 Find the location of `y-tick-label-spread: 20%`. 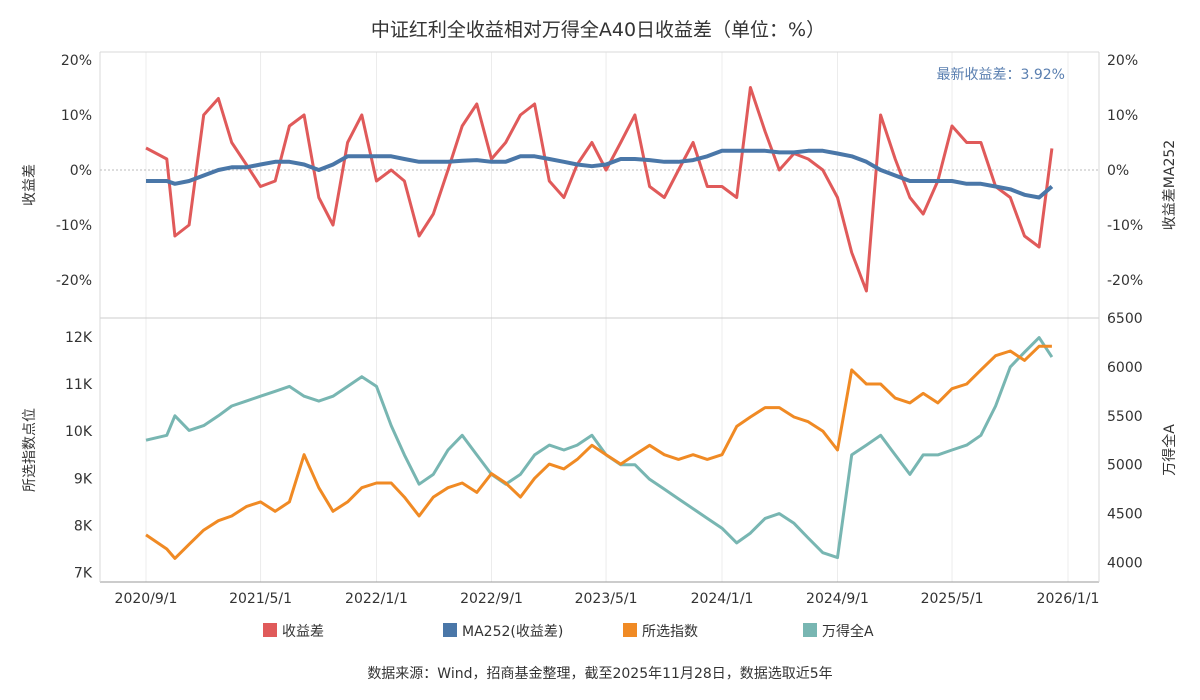

y-tick-label-spread: 20% is located at coordinates (76, 61).